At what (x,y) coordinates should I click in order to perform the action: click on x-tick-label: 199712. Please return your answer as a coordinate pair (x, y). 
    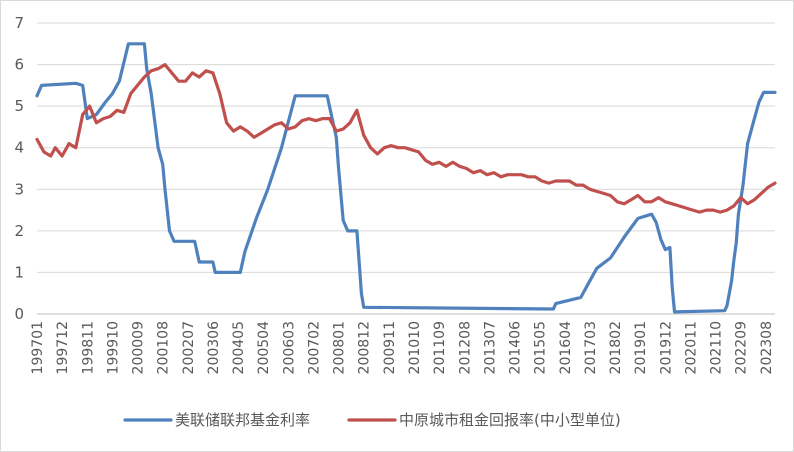
    Looking at the image, I should click on (63, 347).